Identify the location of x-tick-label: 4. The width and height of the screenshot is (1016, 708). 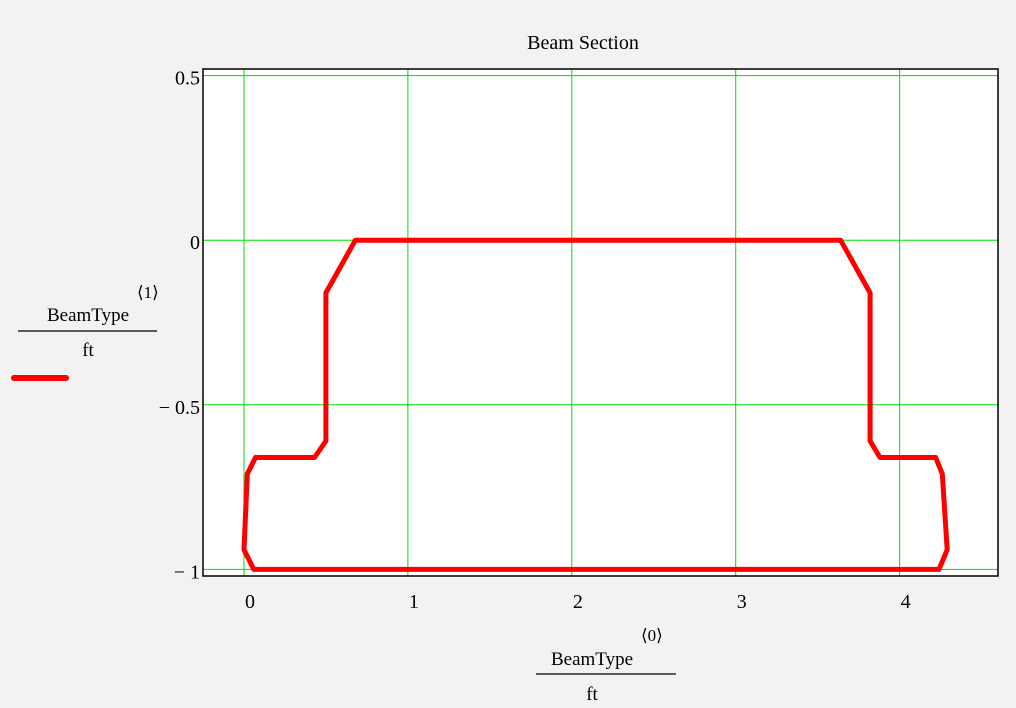
(906, 602).